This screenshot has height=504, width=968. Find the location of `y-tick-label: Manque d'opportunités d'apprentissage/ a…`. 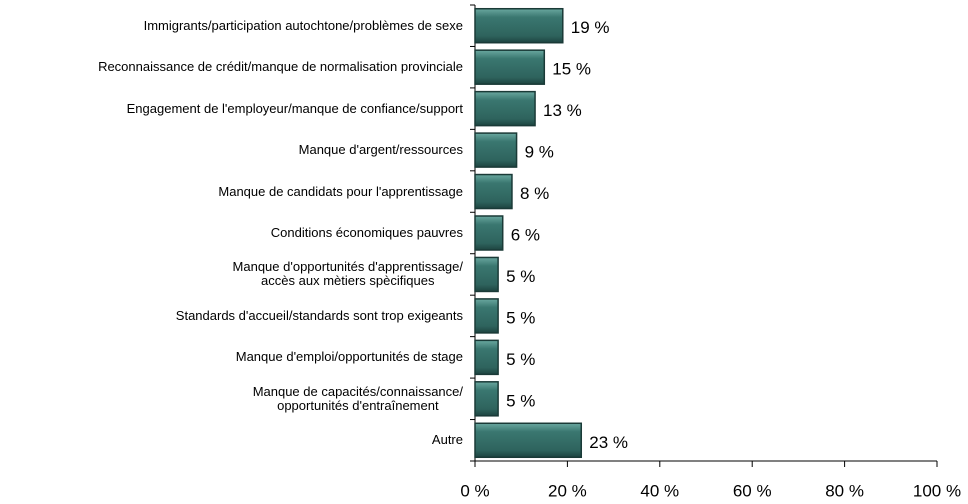

y-tick-label: Manque d'opportunités d'apprentissage/ a… is located at coordinates (347, 274).